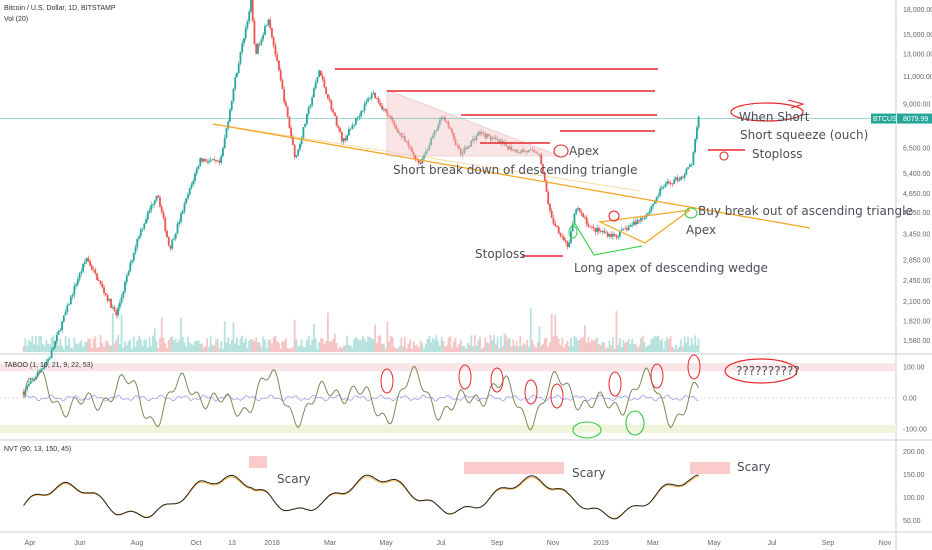 The image size is (932, 550). Describe the element at coordinates (916, 261) in the screenshot. I see `price-tick-label: 2,850.00` at that location.